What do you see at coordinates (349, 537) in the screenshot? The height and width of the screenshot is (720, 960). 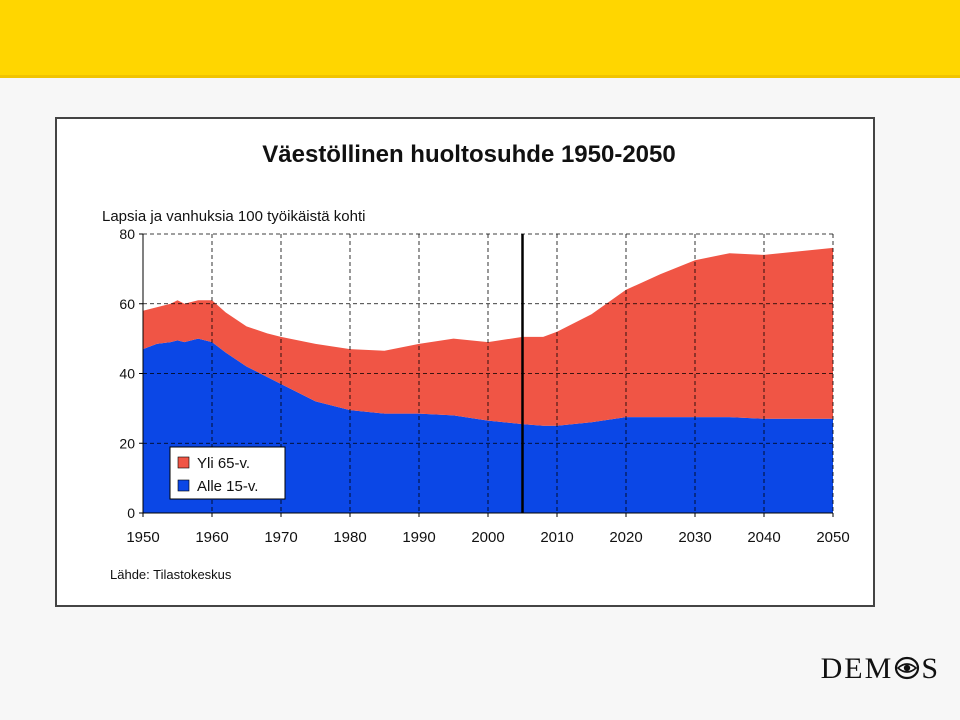 I see `x-tick-label: 1980` at bounding box center [349, 537].